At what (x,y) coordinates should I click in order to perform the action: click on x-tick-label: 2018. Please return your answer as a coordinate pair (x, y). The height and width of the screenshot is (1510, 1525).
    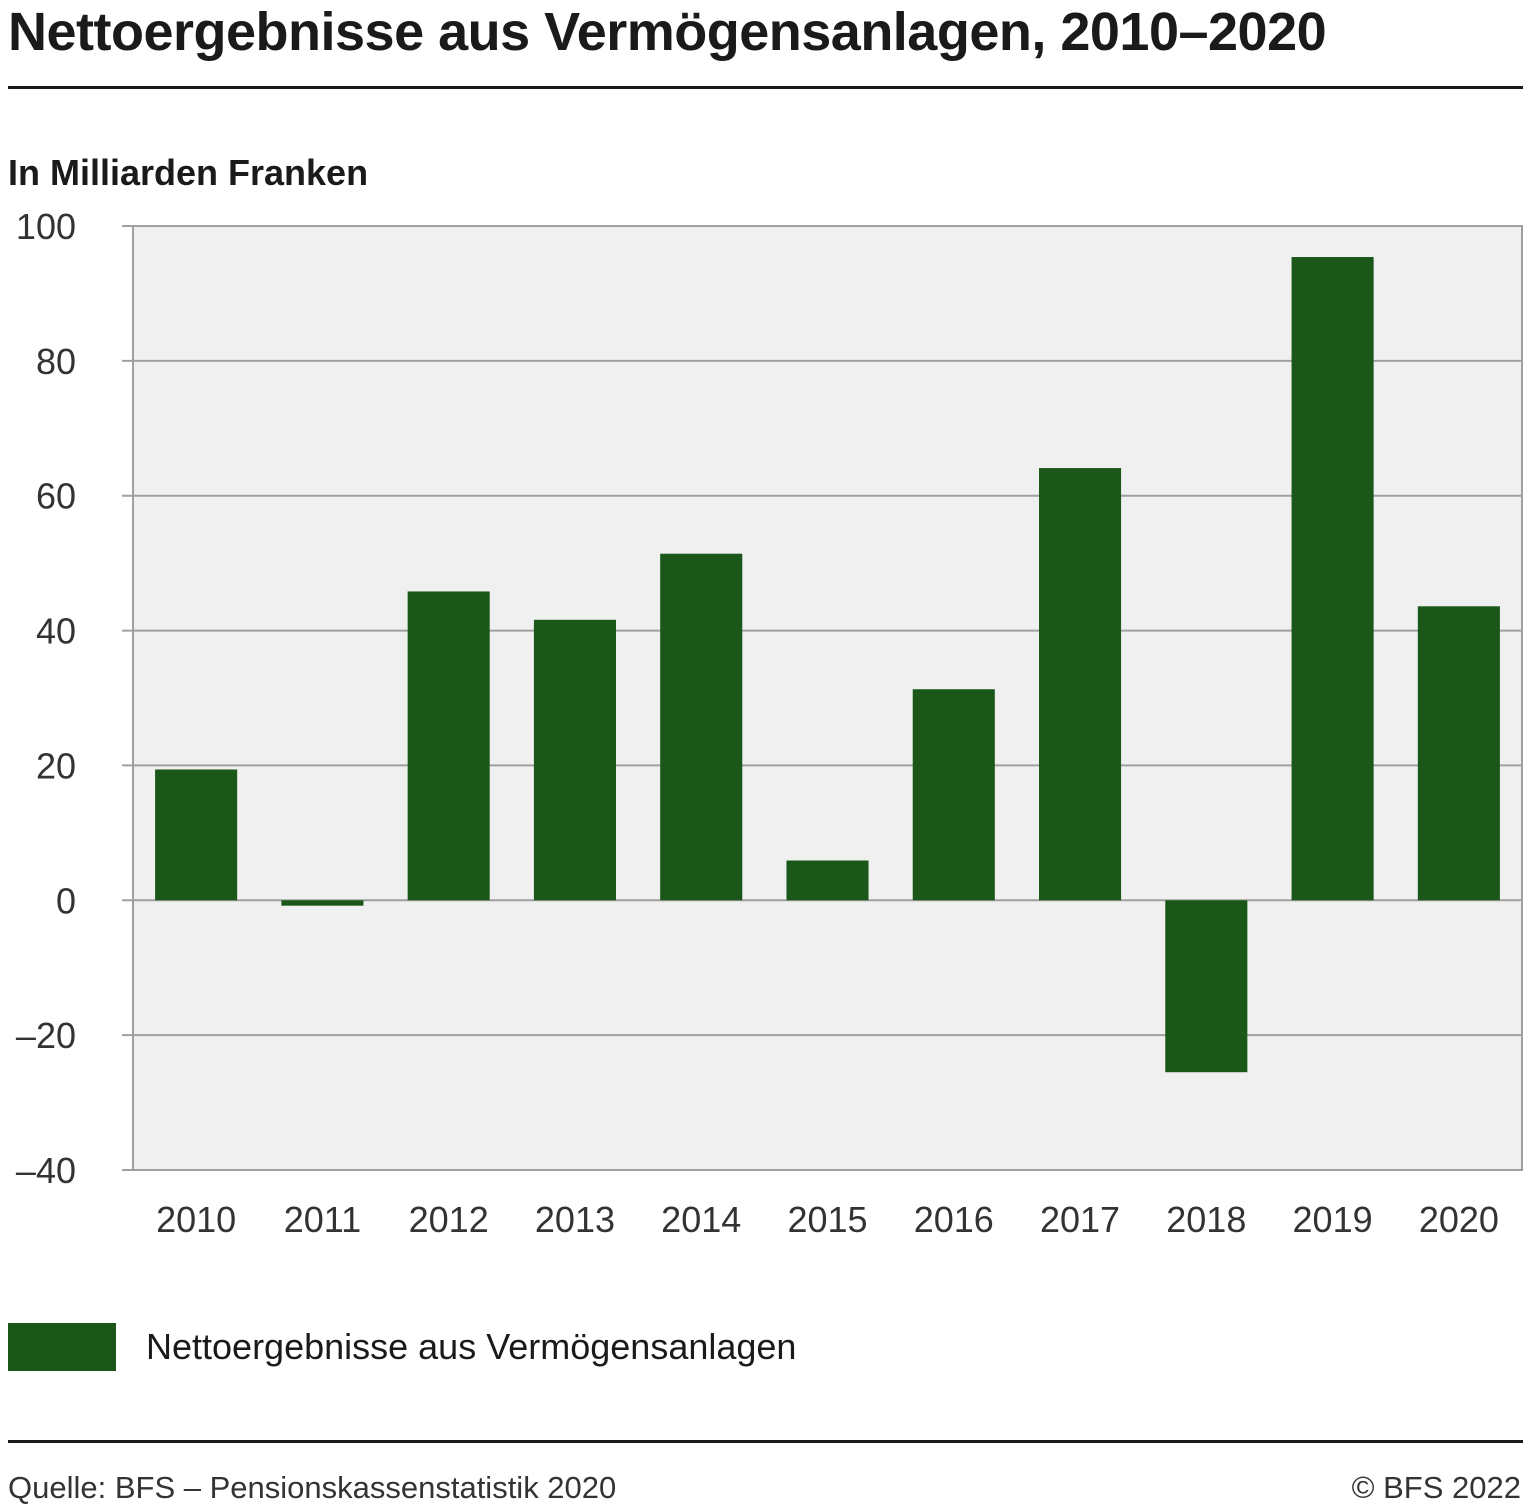
    Looking at the image, I should click on (1206, 1219).